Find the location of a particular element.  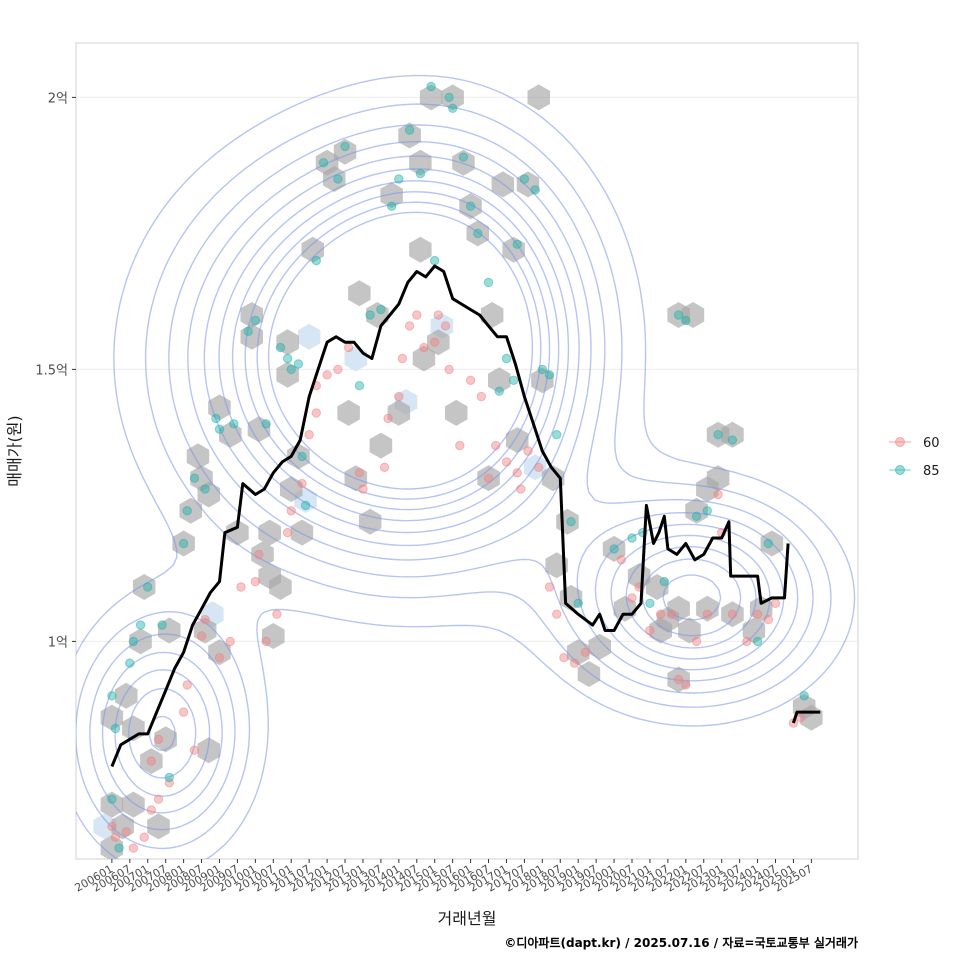

legend-label-85: 85 is located at coordinates (931, 471).